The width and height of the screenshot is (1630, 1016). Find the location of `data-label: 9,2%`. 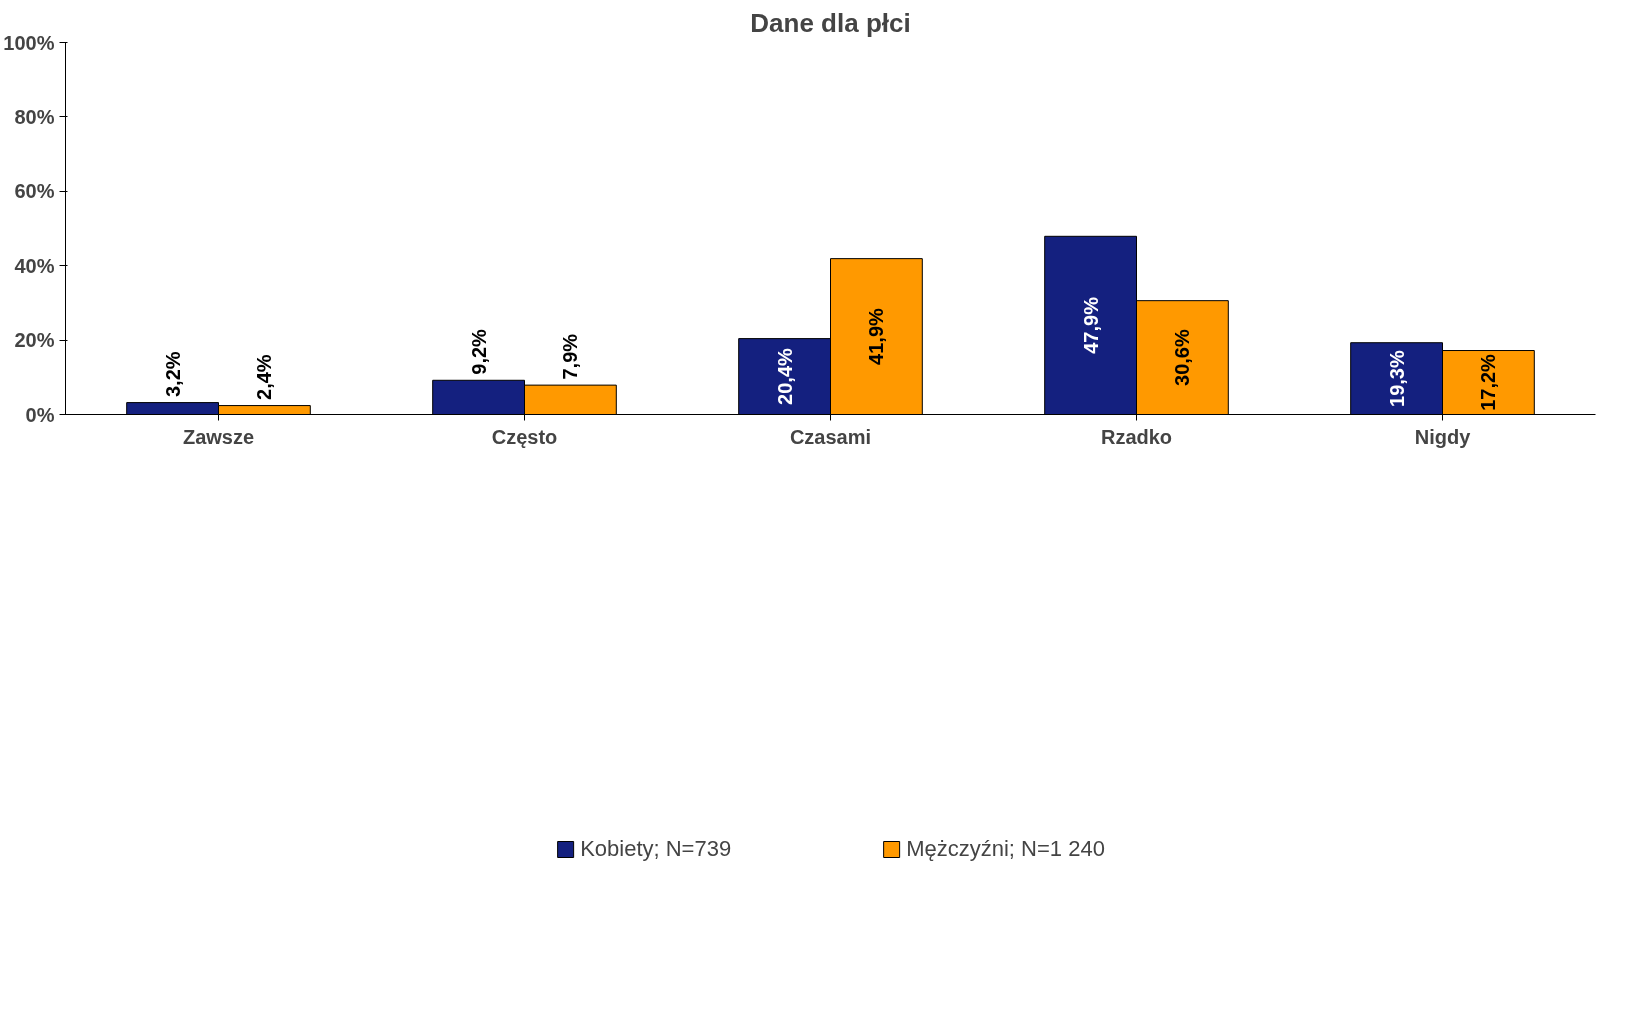

data-label: 9,2% is located at coordinates (478, 351).